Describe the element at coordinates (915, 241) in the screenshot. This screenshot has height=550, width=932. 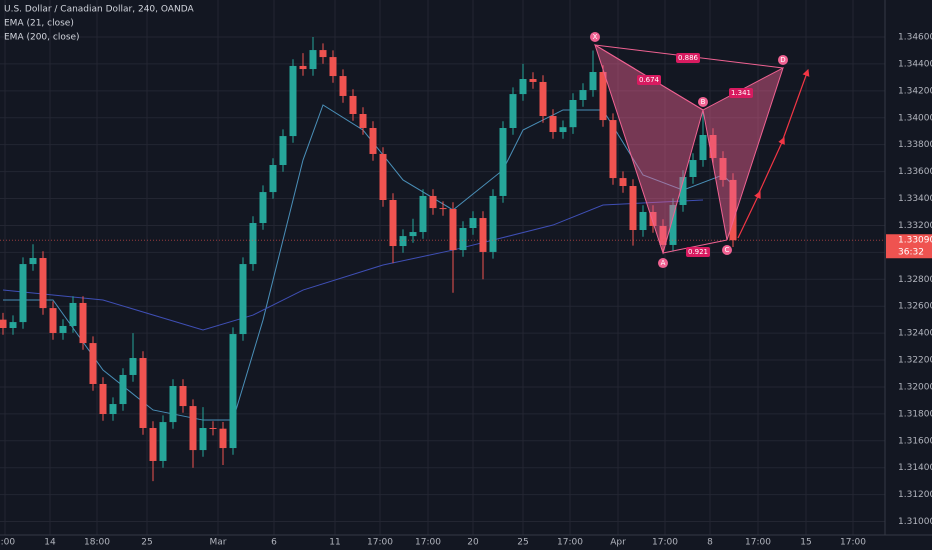
I see `last-price-label: 1.33090` at that location.